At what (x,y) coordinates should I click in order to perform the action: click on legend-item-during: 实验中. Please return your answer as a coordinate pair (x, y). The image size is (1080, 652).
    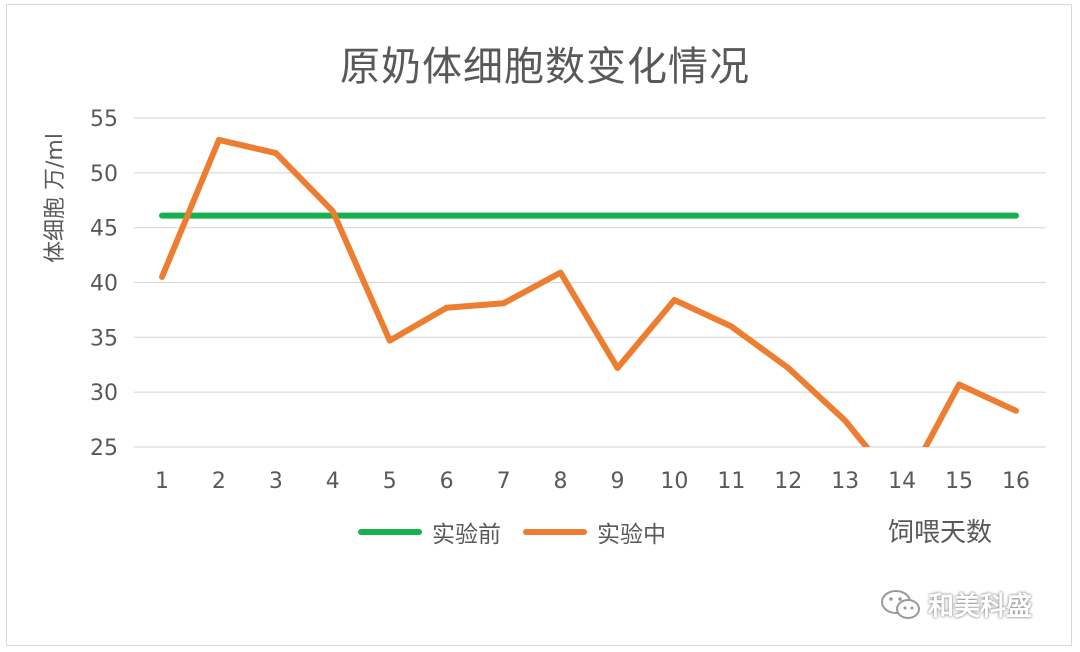
    Looking at the image, I should click on (594, 532).